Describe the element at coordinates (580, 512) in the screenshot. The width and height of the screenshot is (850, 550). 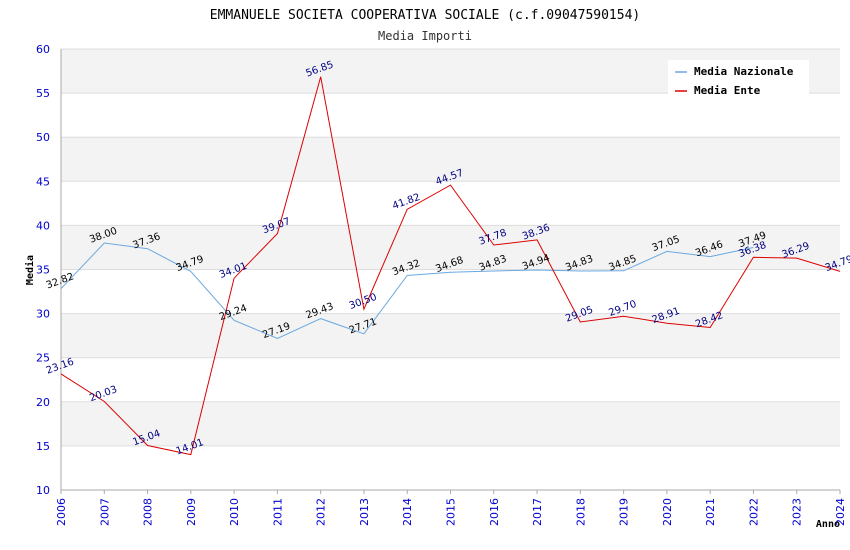
I see `x-tick-label: 2018` at that location.